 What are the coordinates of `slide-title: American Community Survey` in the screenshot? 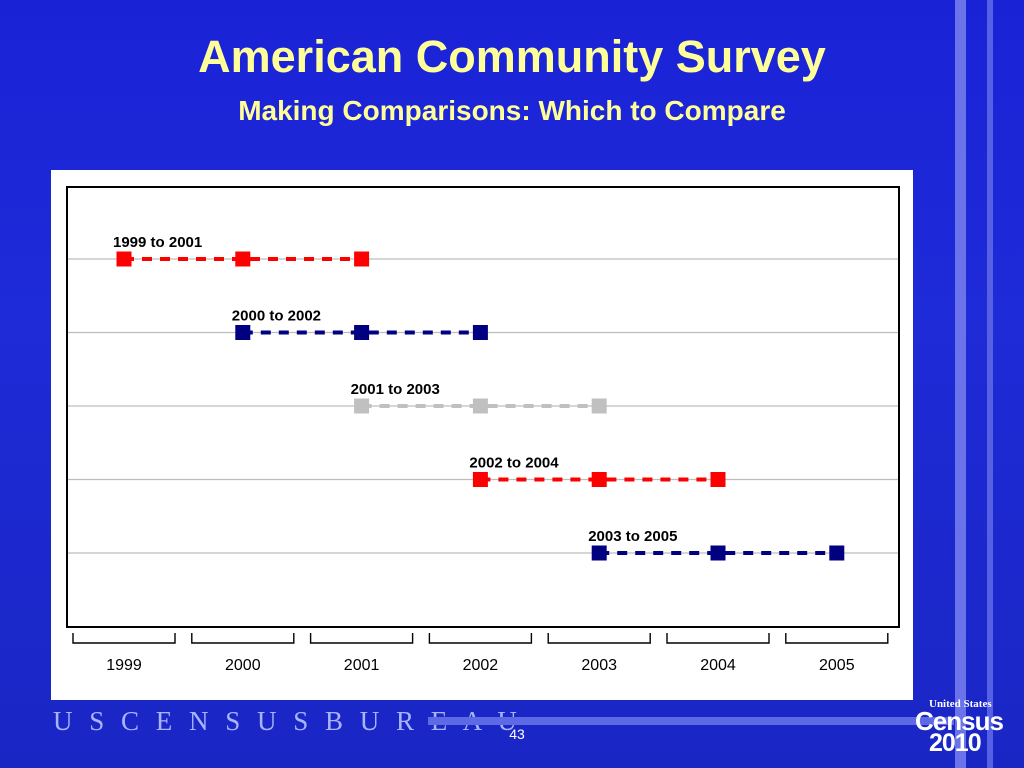 It's located at (512, 56).